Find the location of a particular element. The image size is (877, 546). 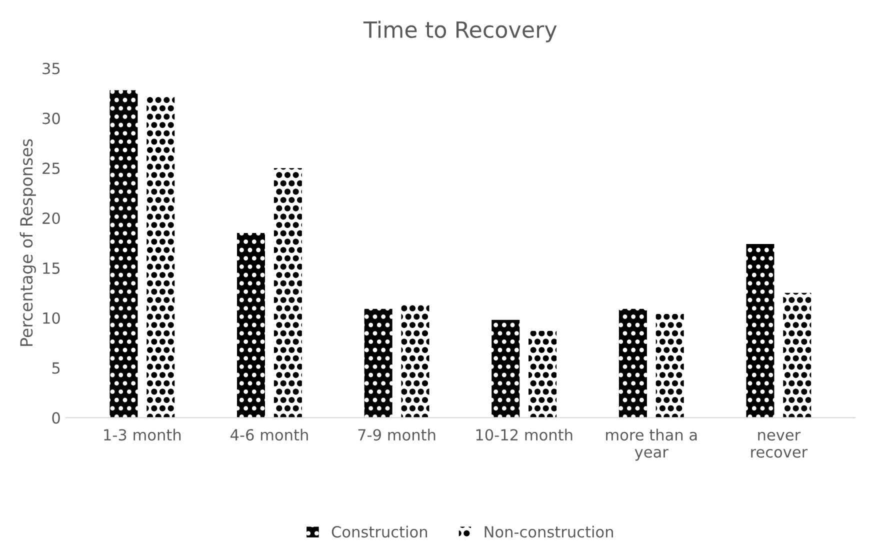

y-tick-label: 15 is located at coordinates (51, 268).